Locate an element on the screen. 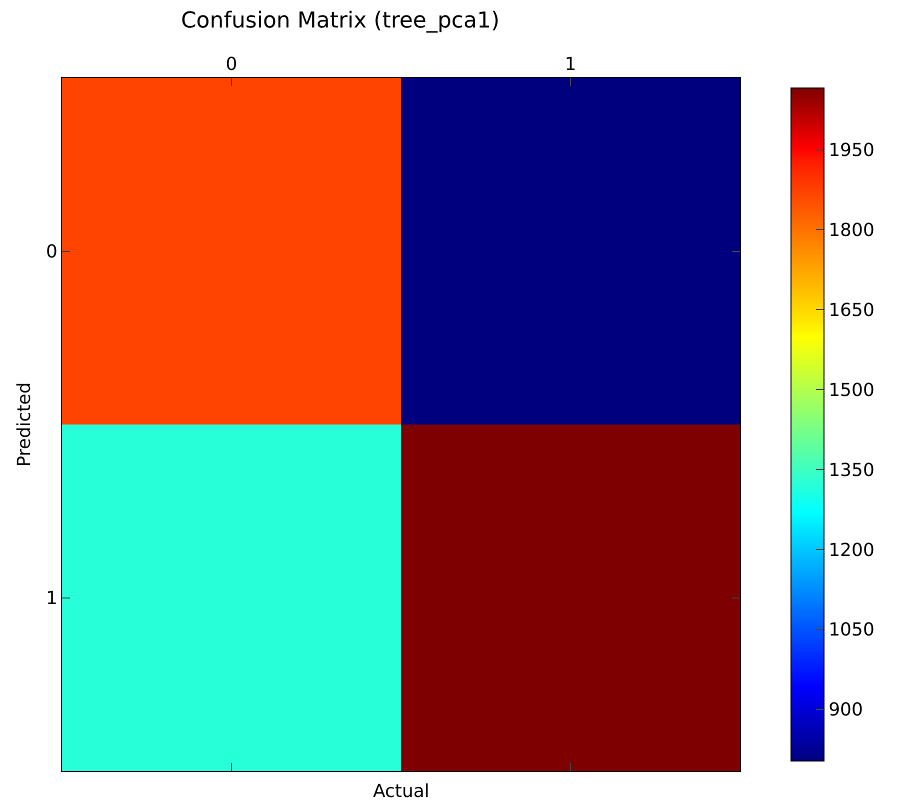  color-bar-label: 1200 is located at coordinates (851, 550).